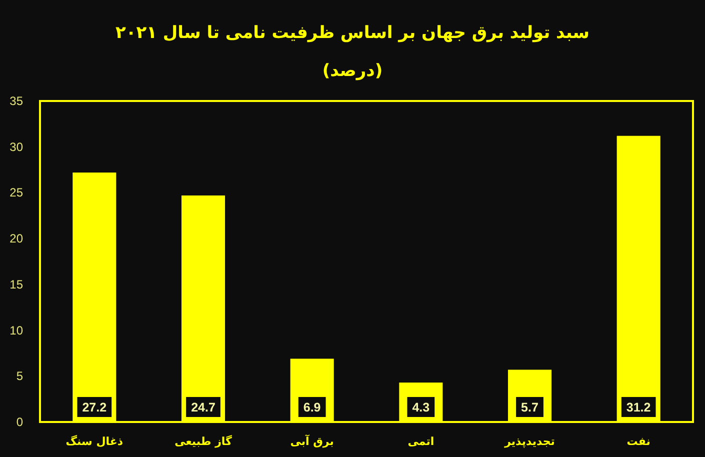  What do you see at coordinates (353, 33) in the screenshot?
I see `chart-title: سبد تولید برق جهان بر اساس ظرفیت نامی تا سال ۲۰۲۱` at bounding box center [353, 33].